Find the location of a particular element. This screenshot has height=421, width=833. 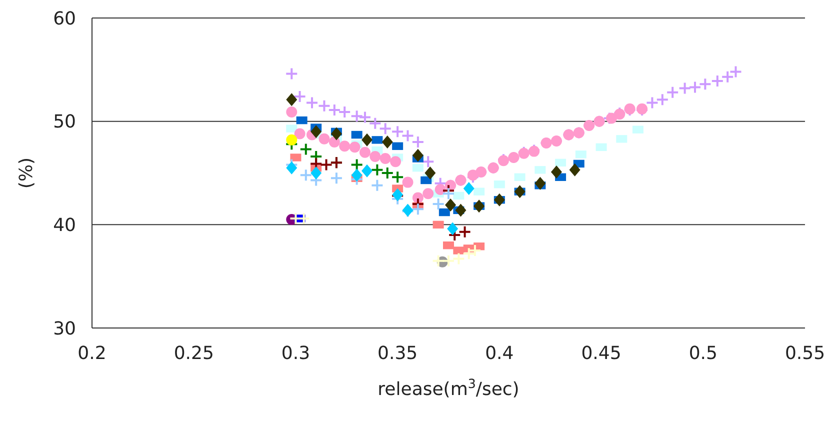

y-axis-title: (%) is located at coordinates (26, 173).